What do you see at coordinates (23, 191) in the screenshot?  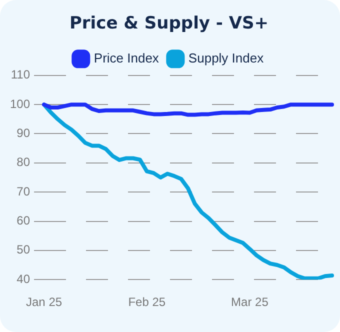 I see `y-tick-label: 70` at bounding box center [23, 191].